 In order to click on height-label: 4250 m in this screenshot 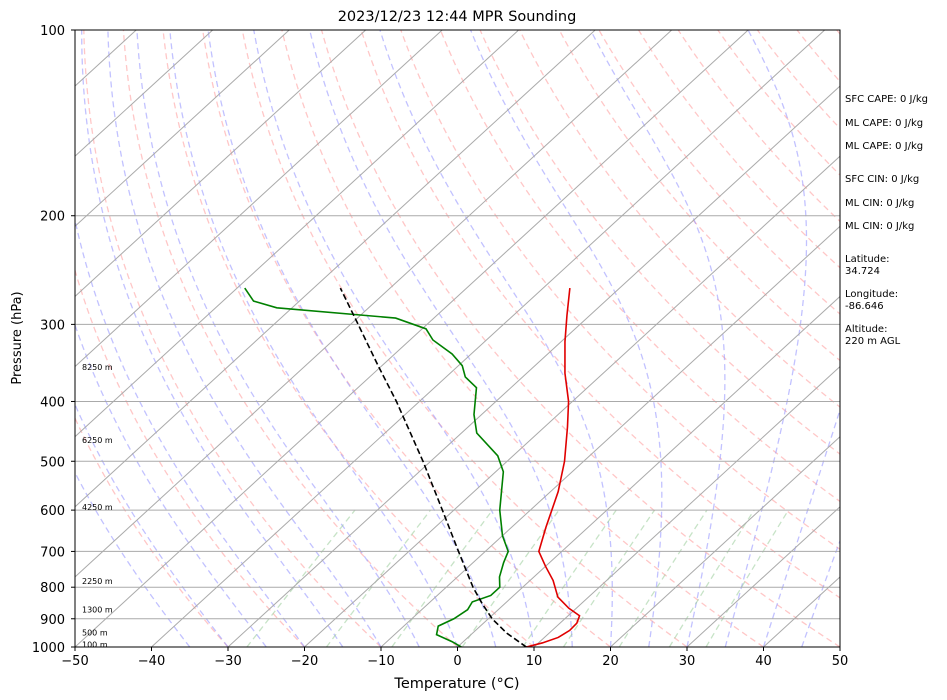, I will do `click(97, 507)`.